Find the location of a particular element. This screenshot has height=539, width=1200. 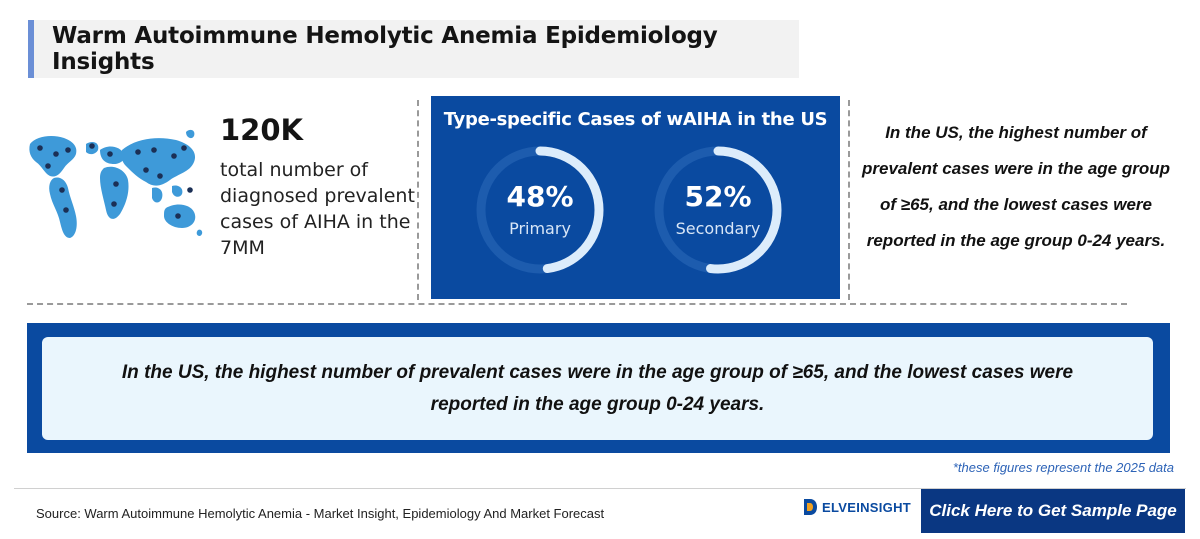

type-panel-title: Type-specific Cases of wAIHA in the US is located at coordinates (635, 119).